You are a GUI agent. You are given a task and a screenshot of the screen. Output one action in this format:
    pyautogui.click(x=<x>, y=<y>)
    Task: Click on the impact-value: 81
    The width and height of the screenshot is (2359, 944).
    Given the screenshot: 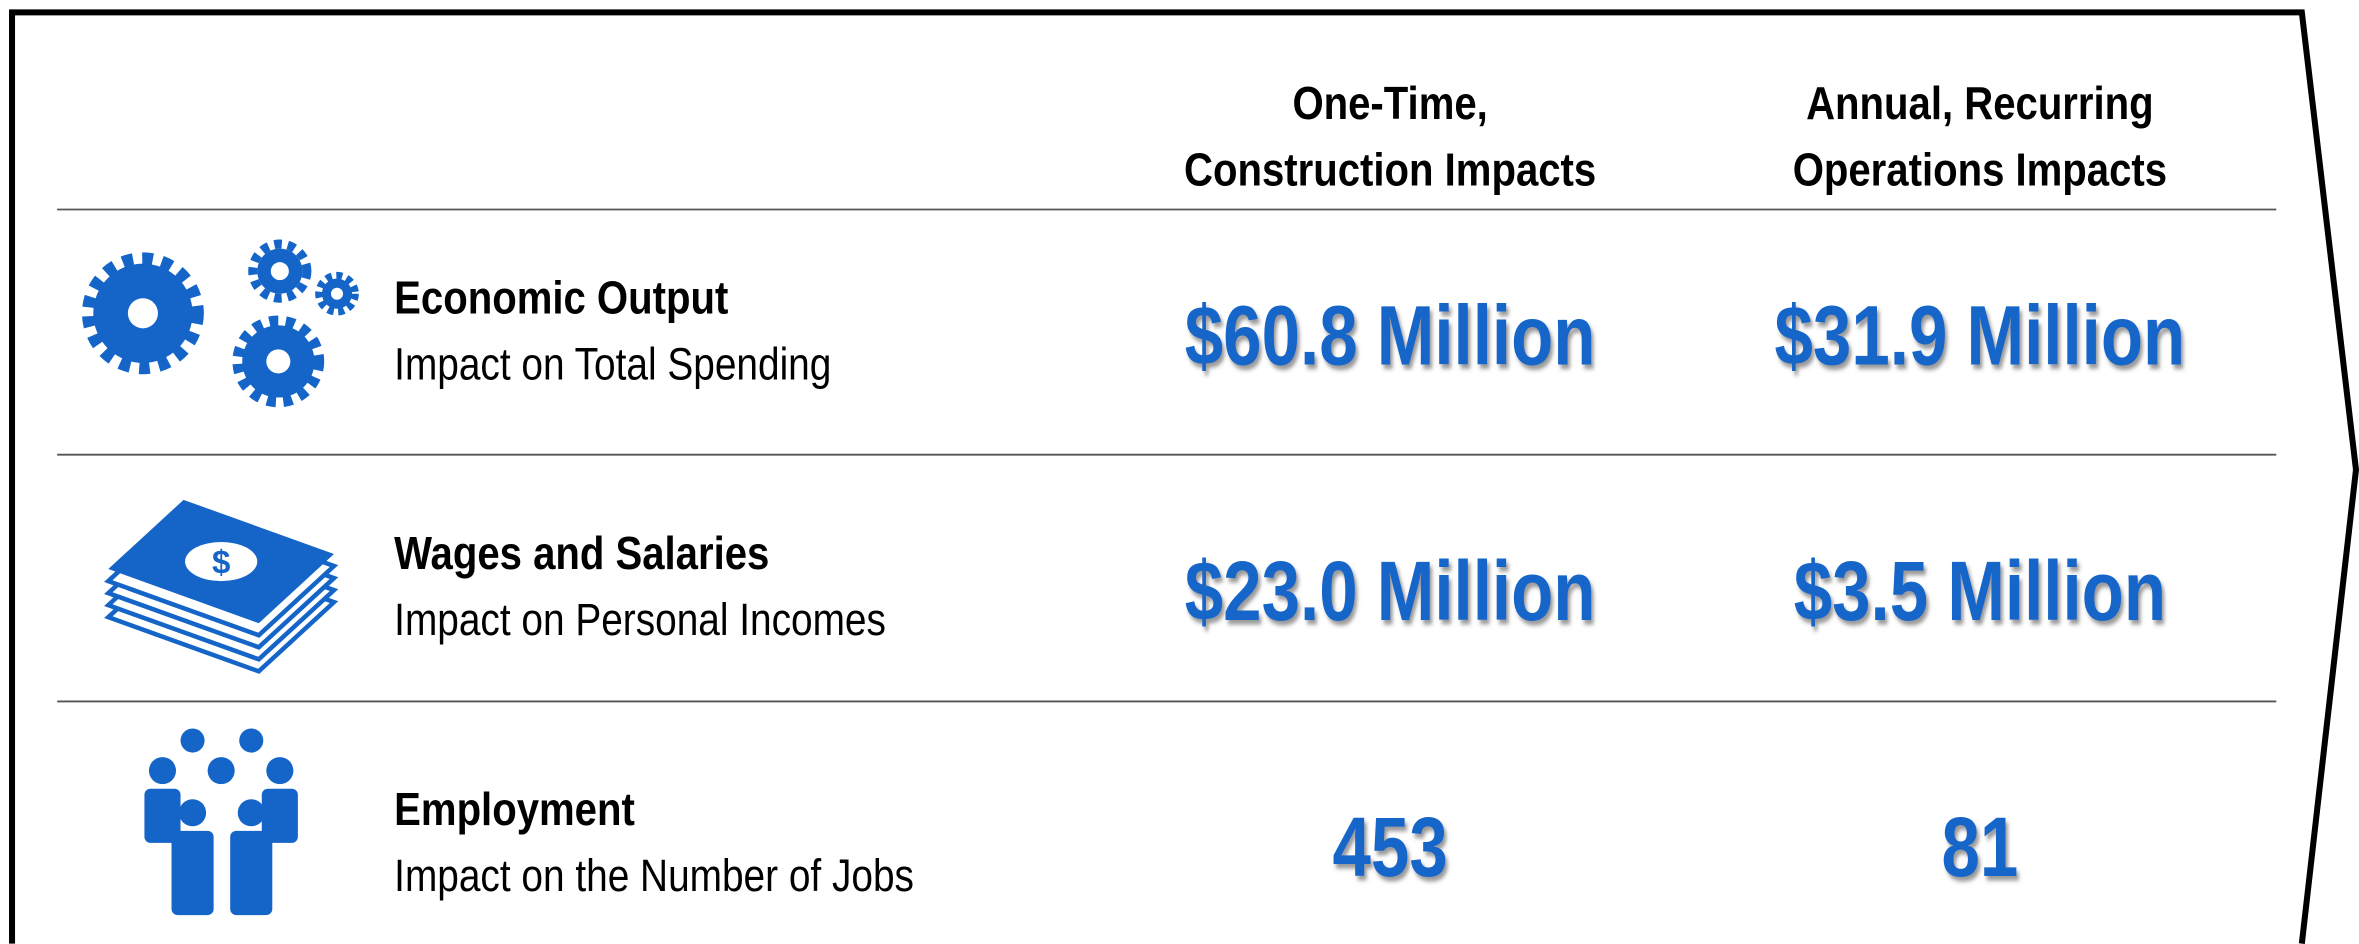 What is the action you would take?
    pyautogui.click(x=1979, y=847)
    